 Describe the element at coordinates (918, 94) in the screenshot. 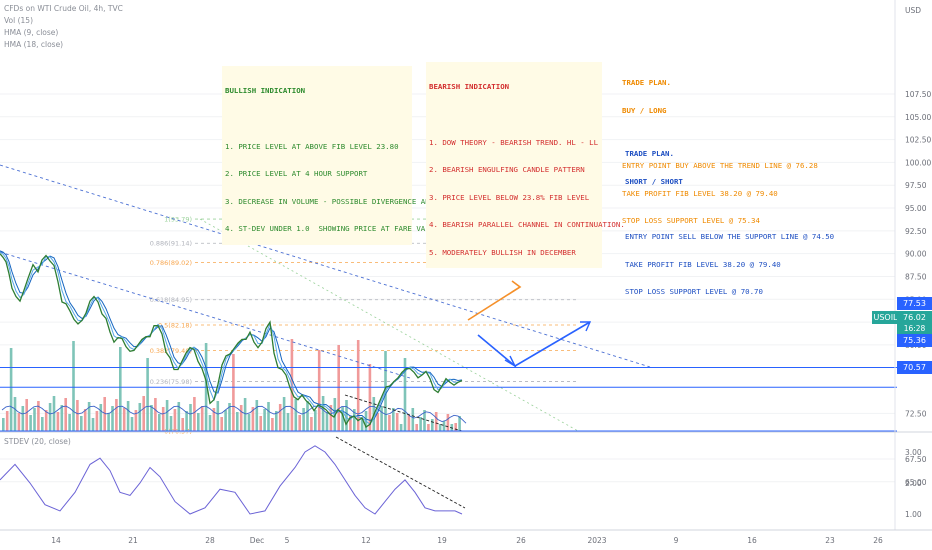

I see `y-tick-label: 107.50` at that location.